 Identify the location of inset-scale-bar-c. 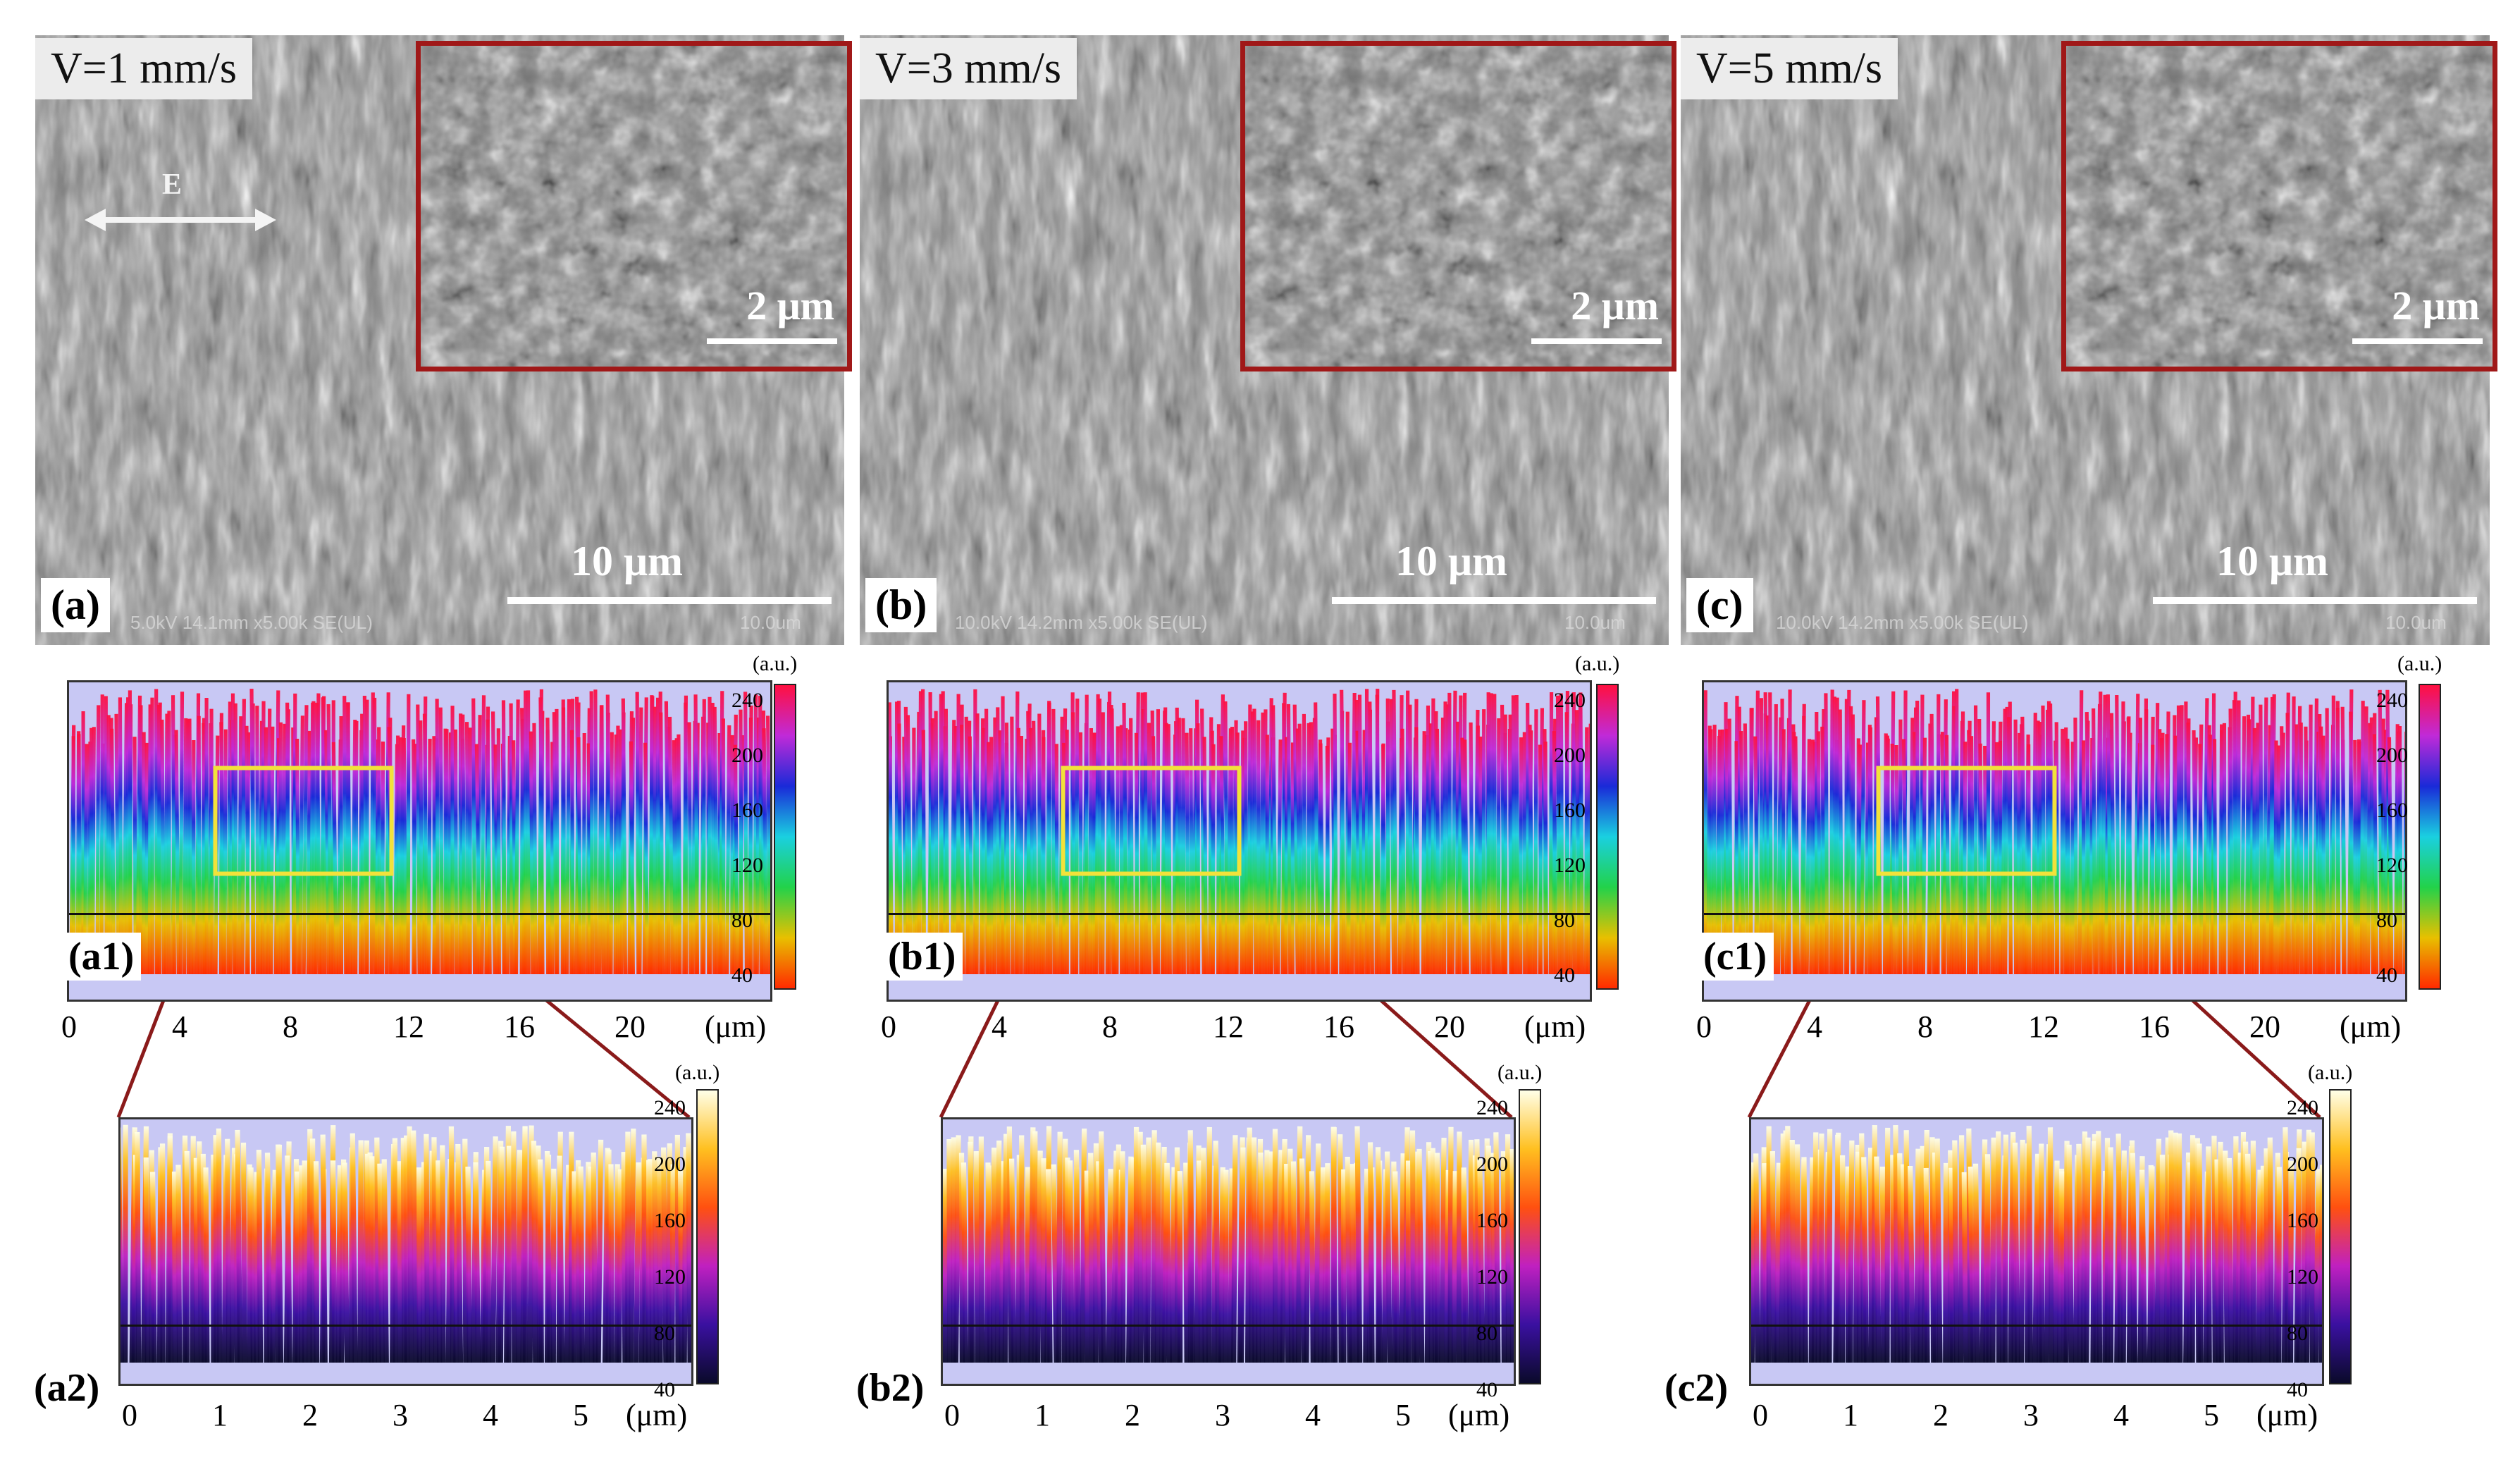
(2417, 341).